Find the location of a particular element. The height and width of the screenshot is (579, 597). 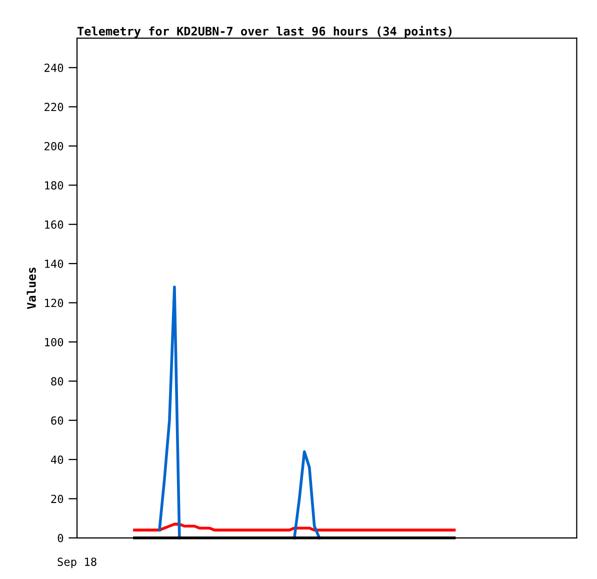

text: Sep 18 is located at coordinates (77, 563).